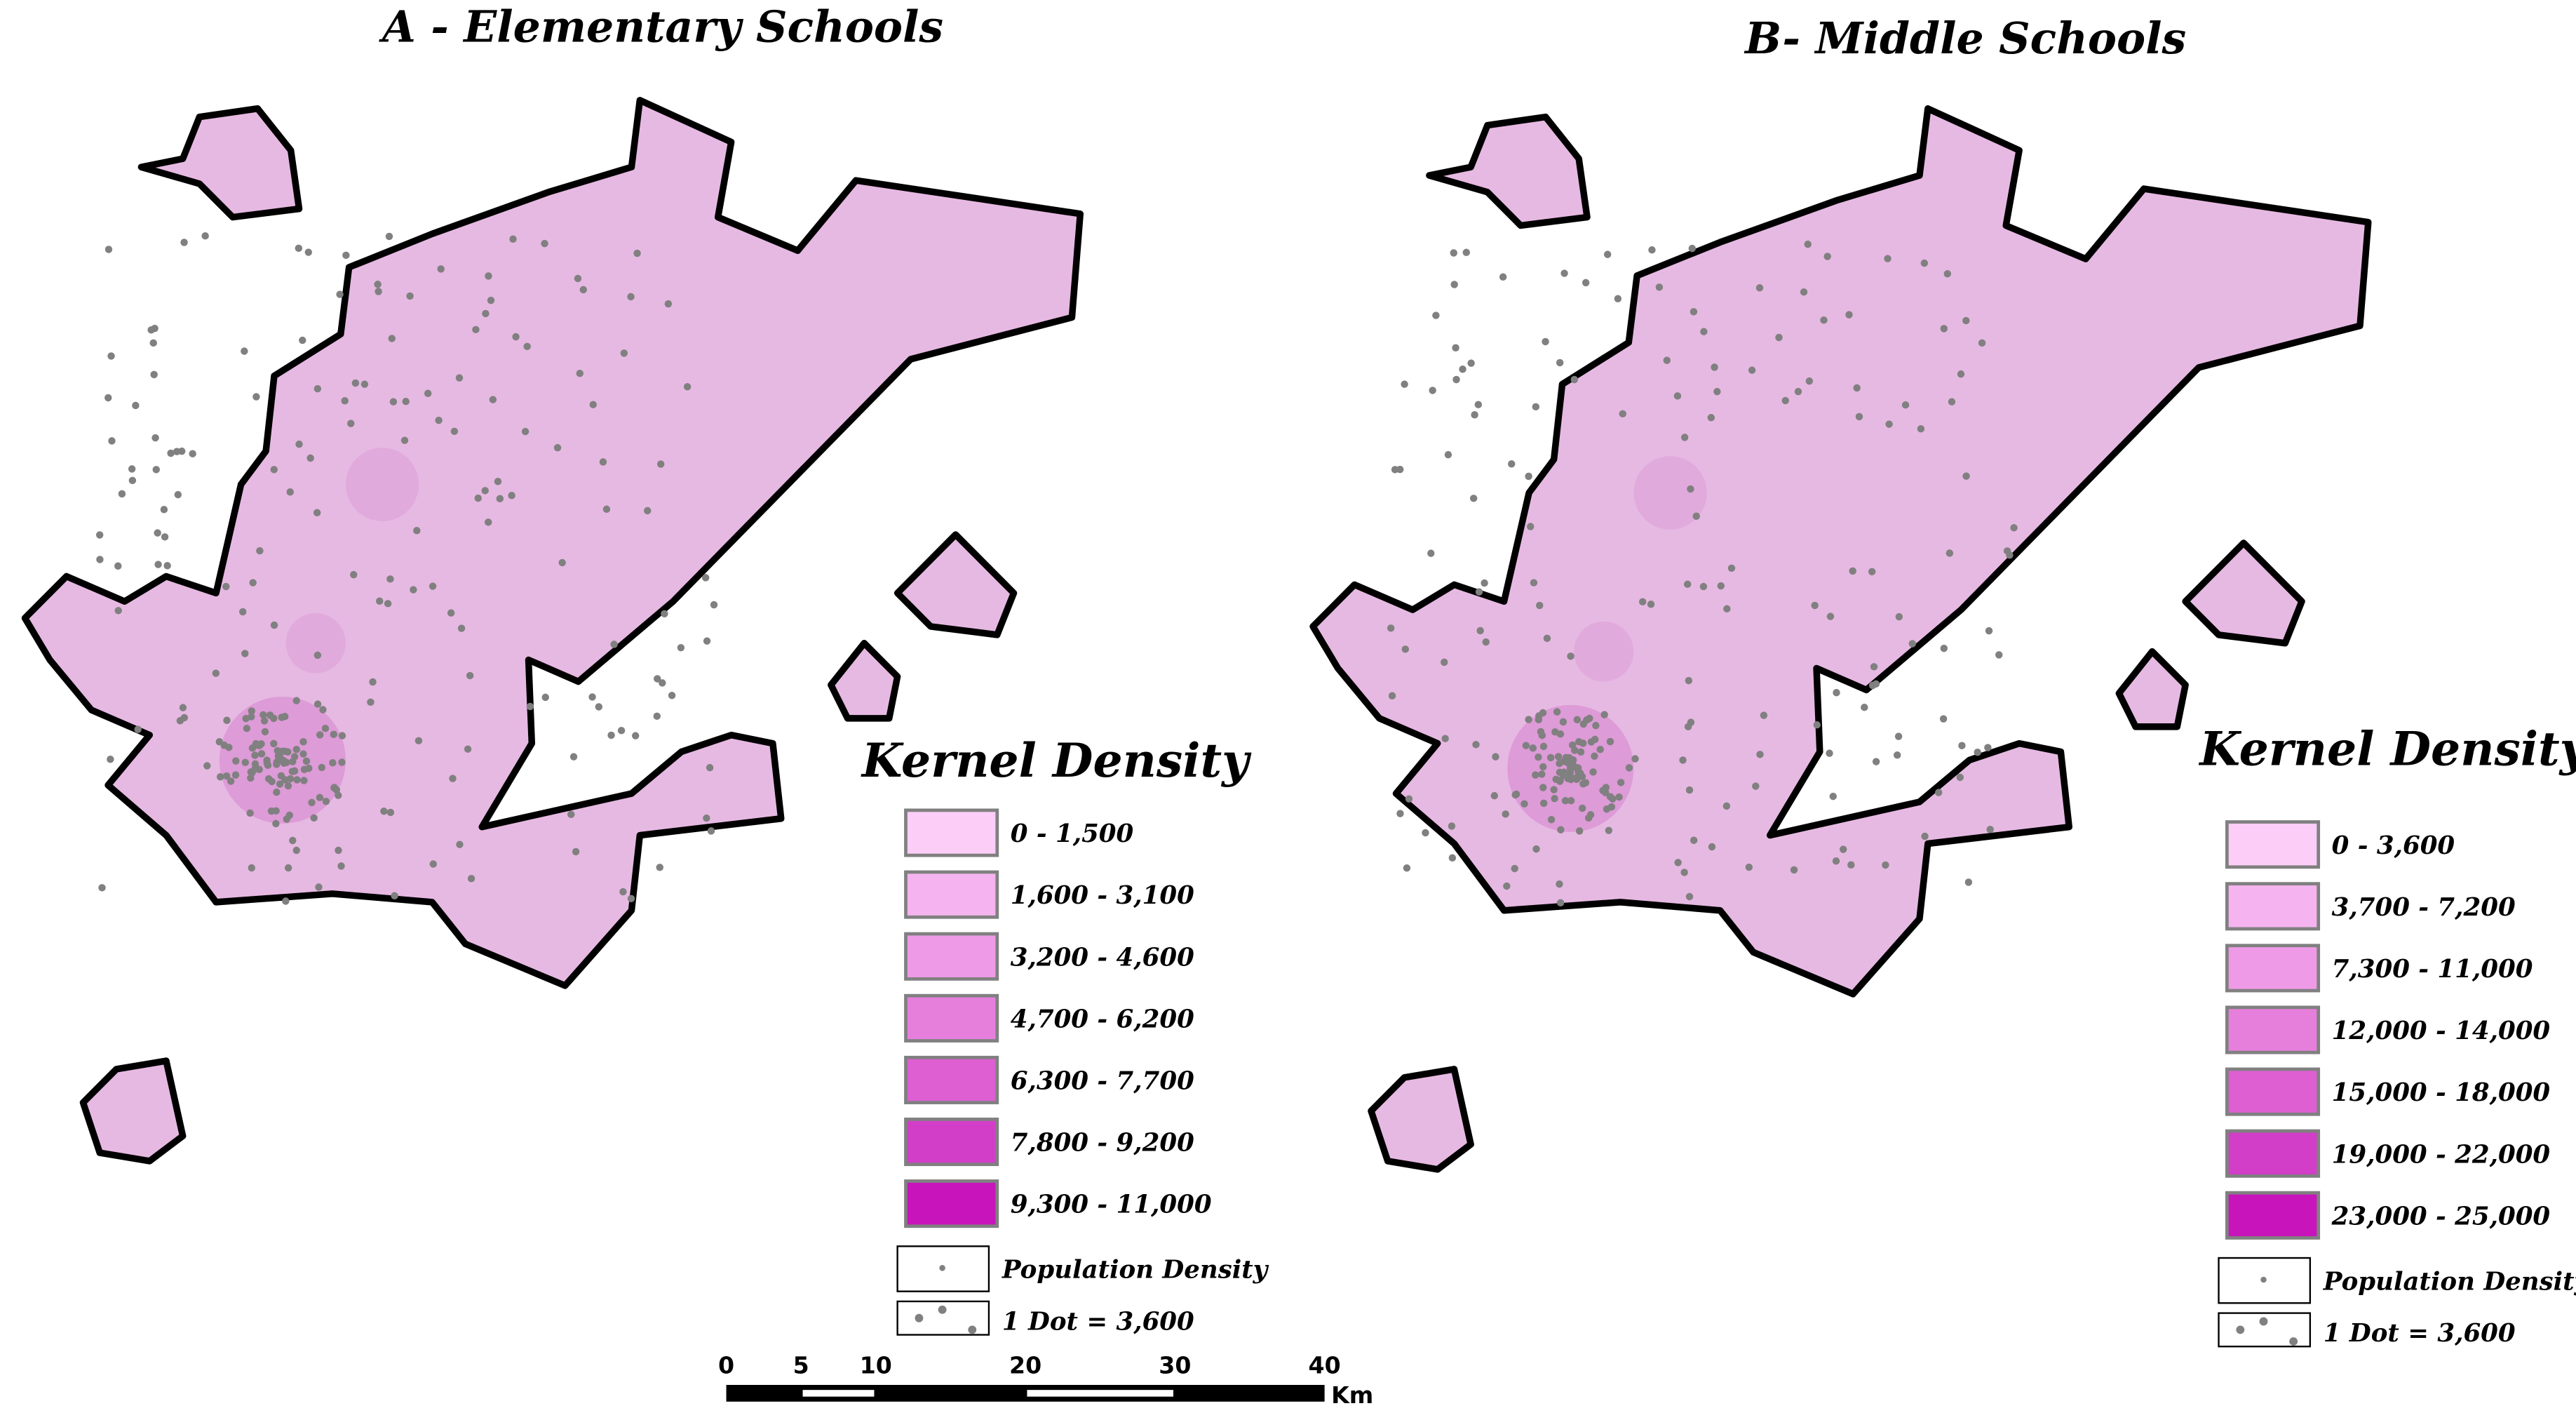 The image size is (2576, 1420). What do you see at coordinates (1098, 1321) in the screenshot?
I see `legend-label: 1 Dot = 3,600` at bounding box center [1098, 1321].